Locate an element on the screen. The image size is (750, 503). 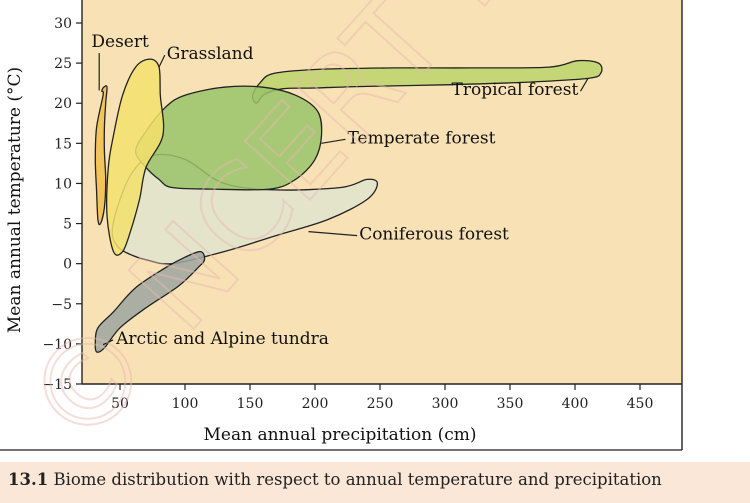
x-tick-label: 300 is located at coordinates (445, 404).